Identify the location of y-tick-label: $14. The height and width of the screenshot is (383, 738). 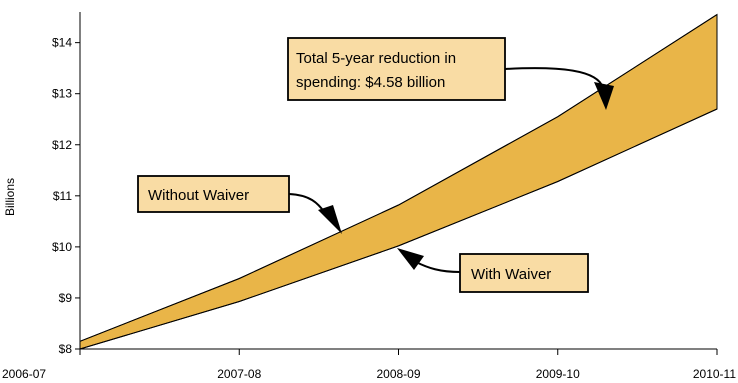
(62, 43).